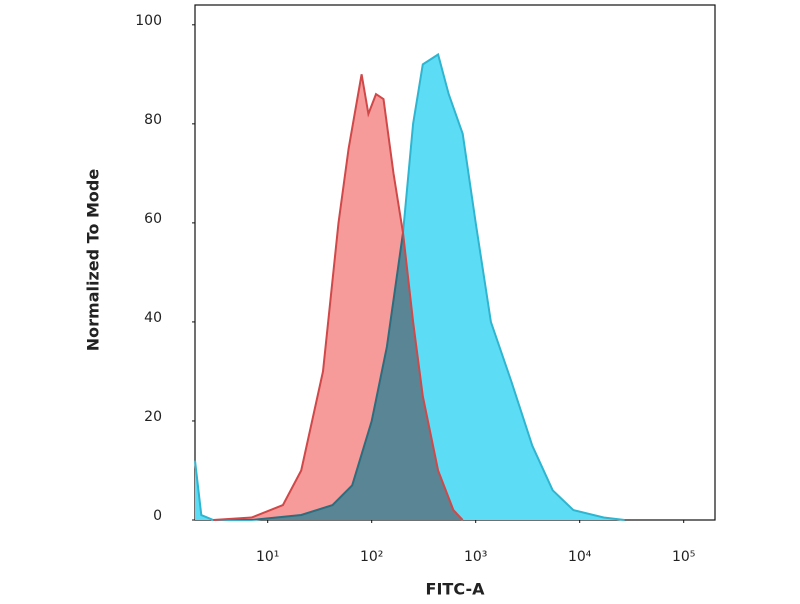 This screenshot has width=800, height=604. Describe the element at coordinates (93, 260) in the screenshot. I see `y-axis-label: Normalized To Mode` at that location.